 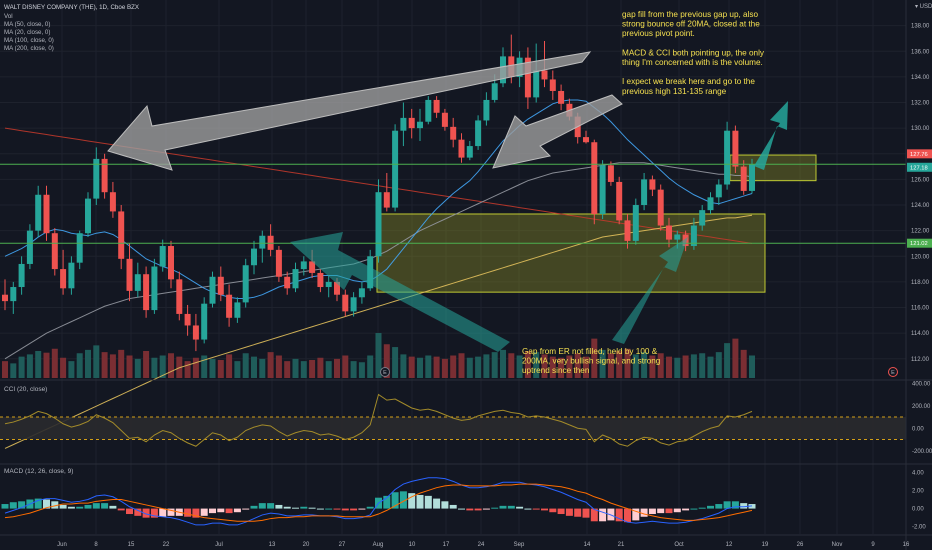 I want to click on arrow-to-gap-fill, so click(x=557, y=131).